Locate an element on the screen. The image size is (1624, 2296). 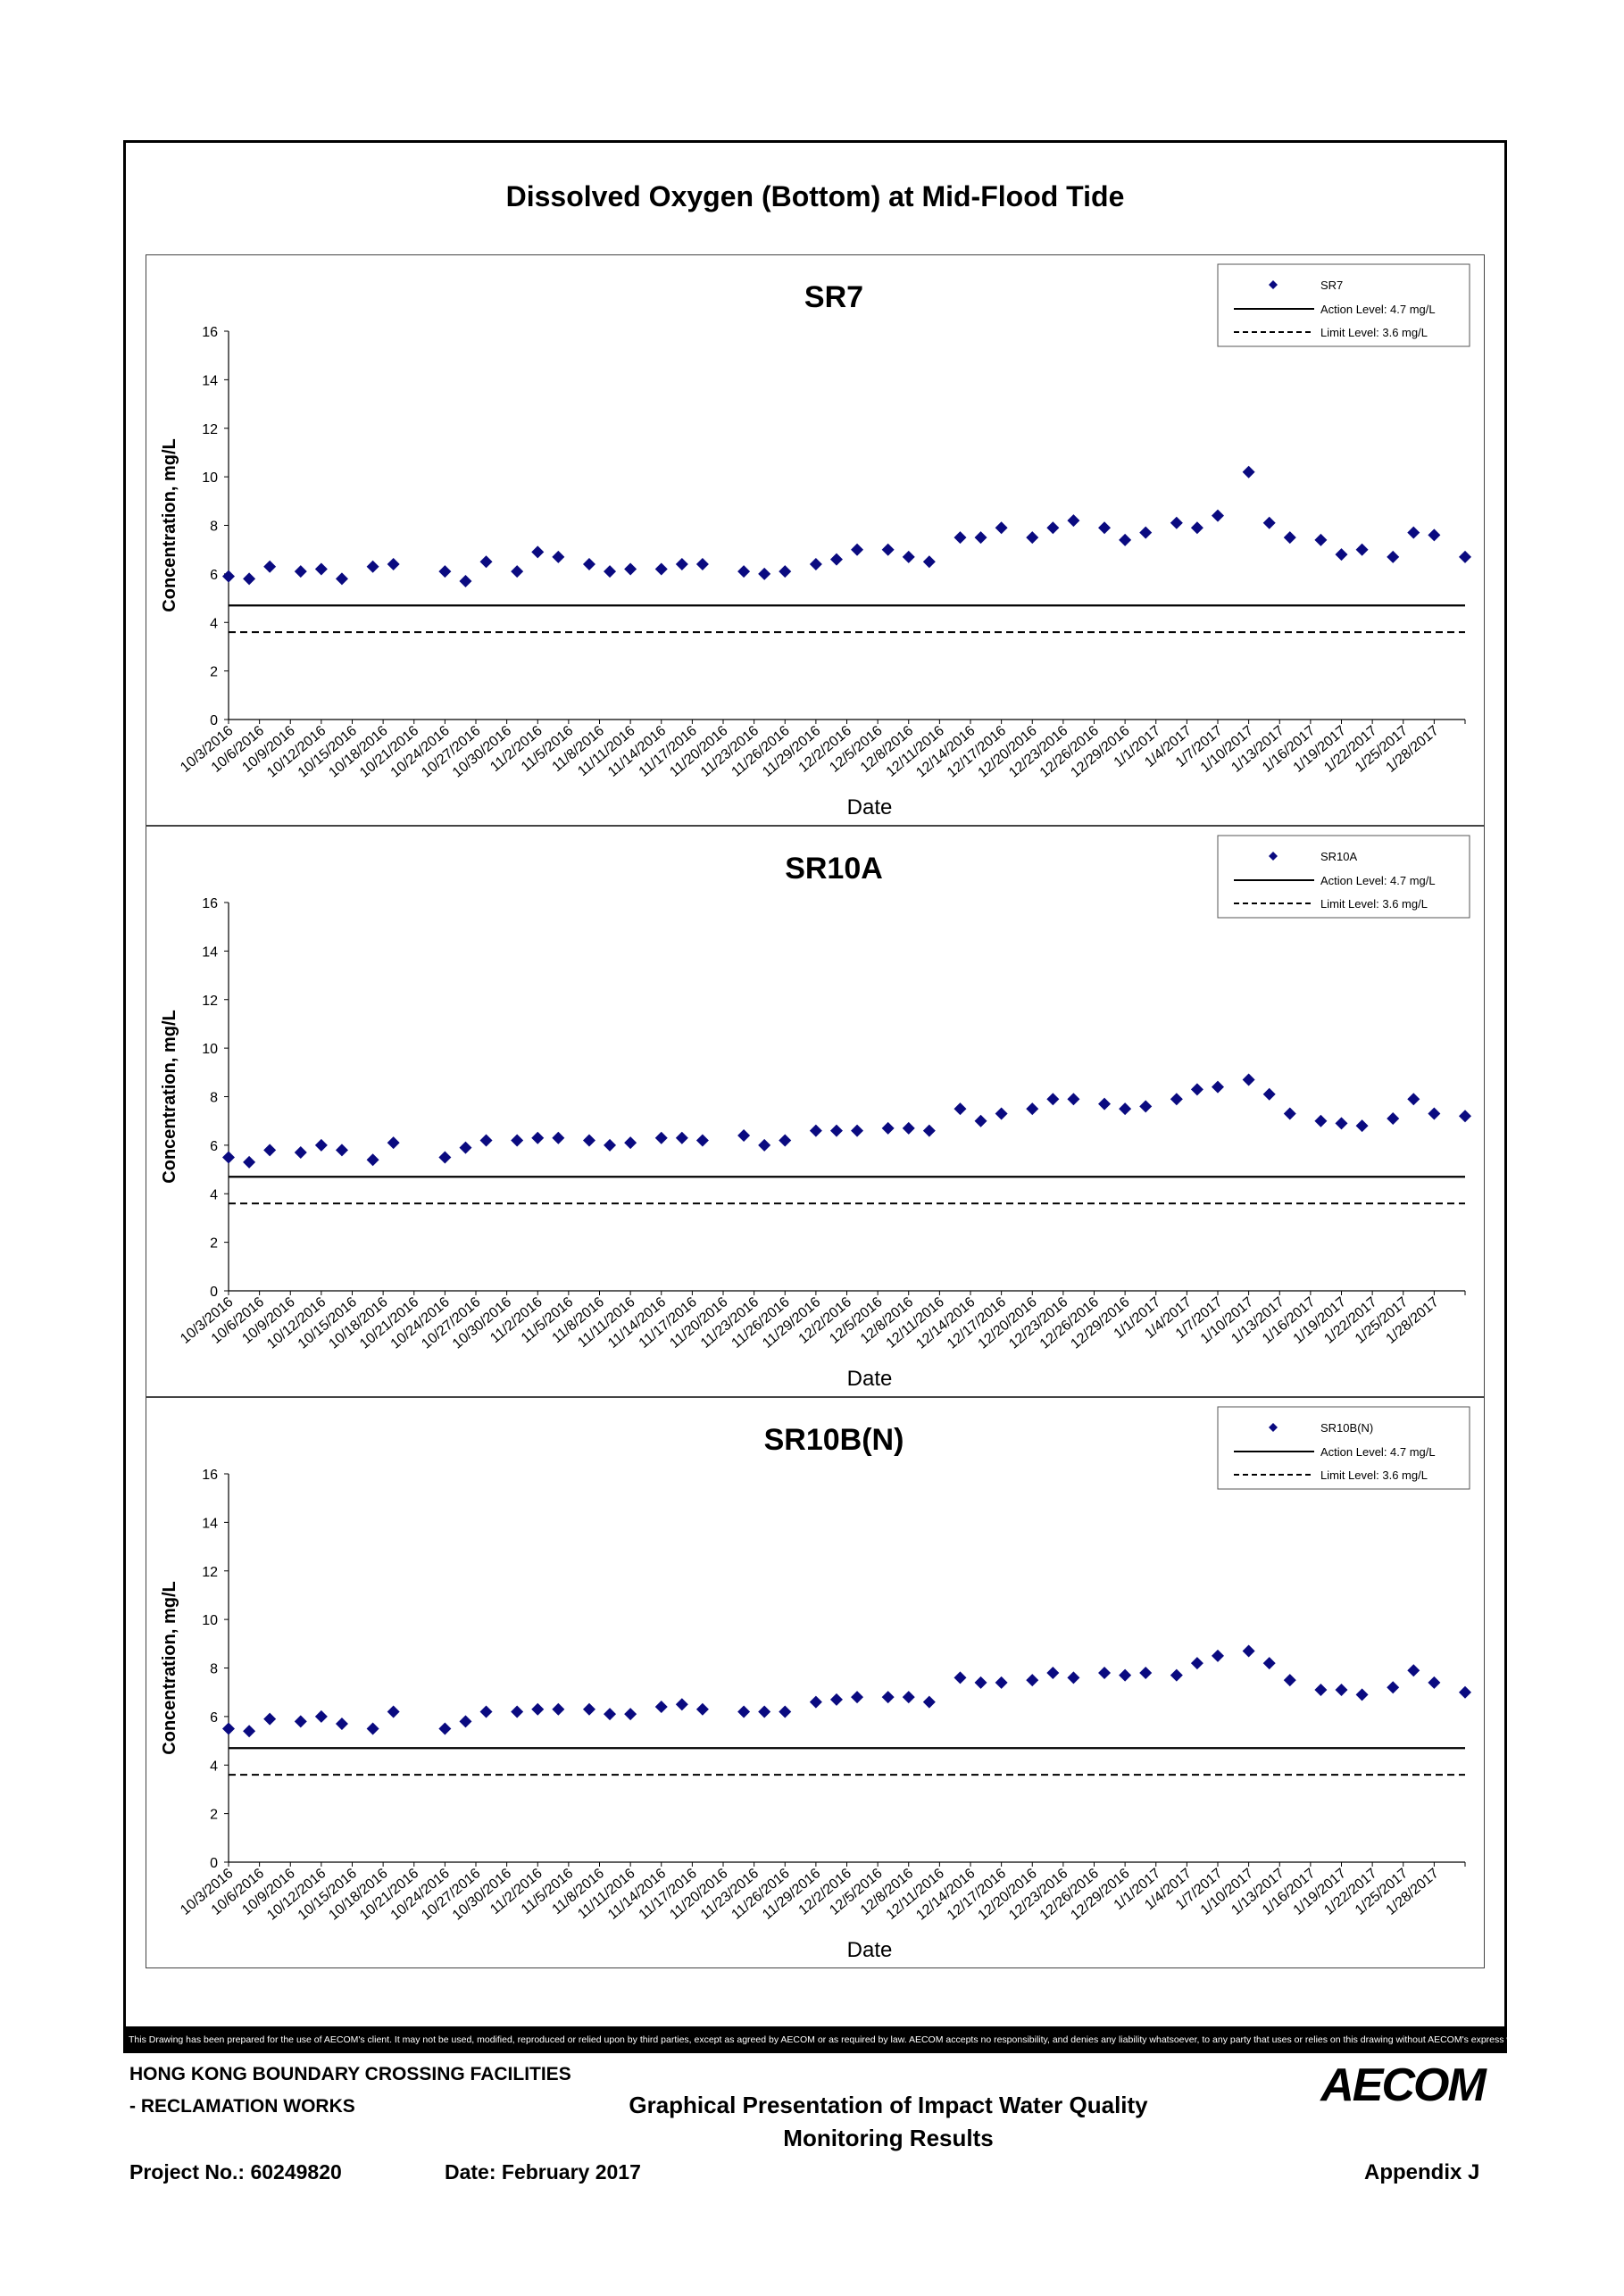
y-tick-label: 10 is located at coordinates (210, 1620).